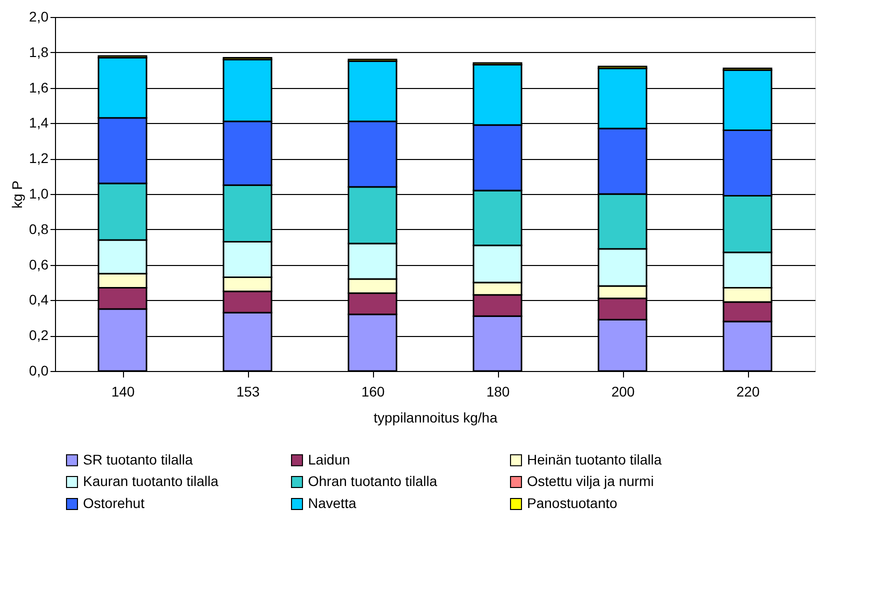 The height and width of the screenshot is (597, 888). Describe the element at coordinates (39, 228) in the screenshot. I see `y-tick-label: 0,8` at that location.